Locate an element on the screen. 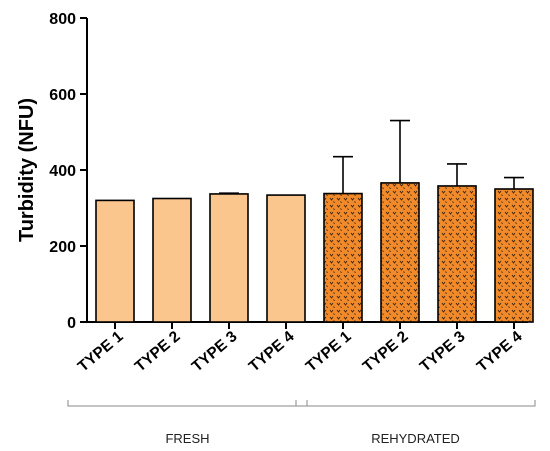  y-tick-label: 0 is located at coordinates (71, 323).